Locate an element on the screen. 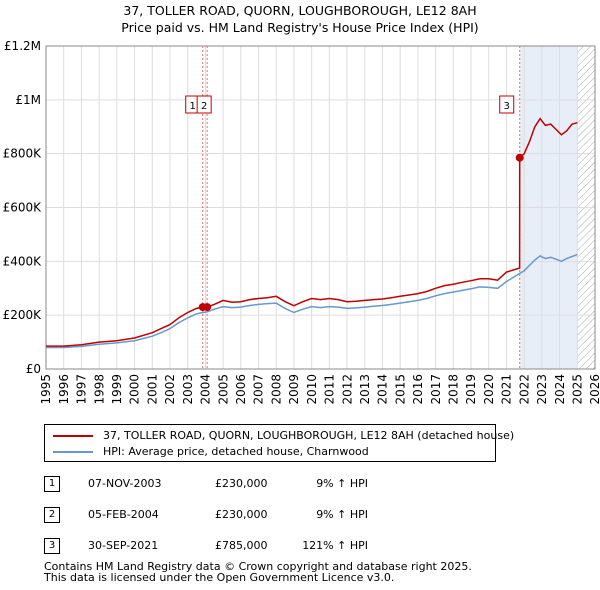 The width and height of the screenshot is (600, 590). sale-hpi-change: 121% ↑ HPI is located at coordinates (335, 545).